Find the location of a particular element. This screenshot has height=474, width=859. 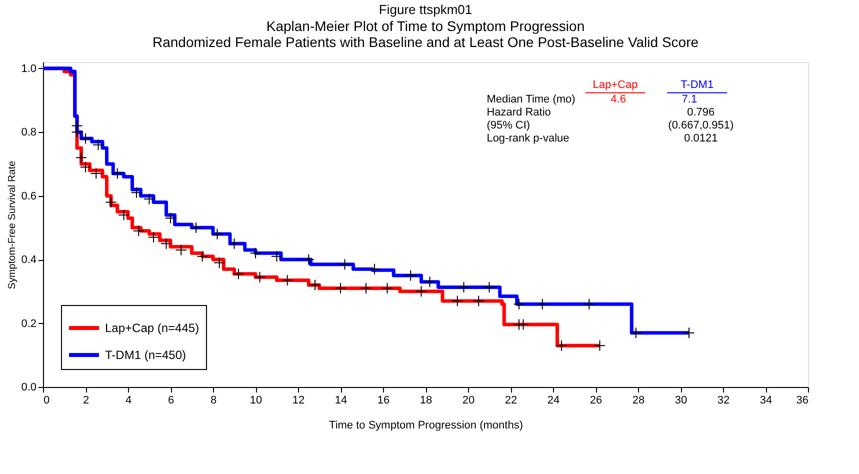

x-tick-label: 8 is located at coordinates (213, 400).